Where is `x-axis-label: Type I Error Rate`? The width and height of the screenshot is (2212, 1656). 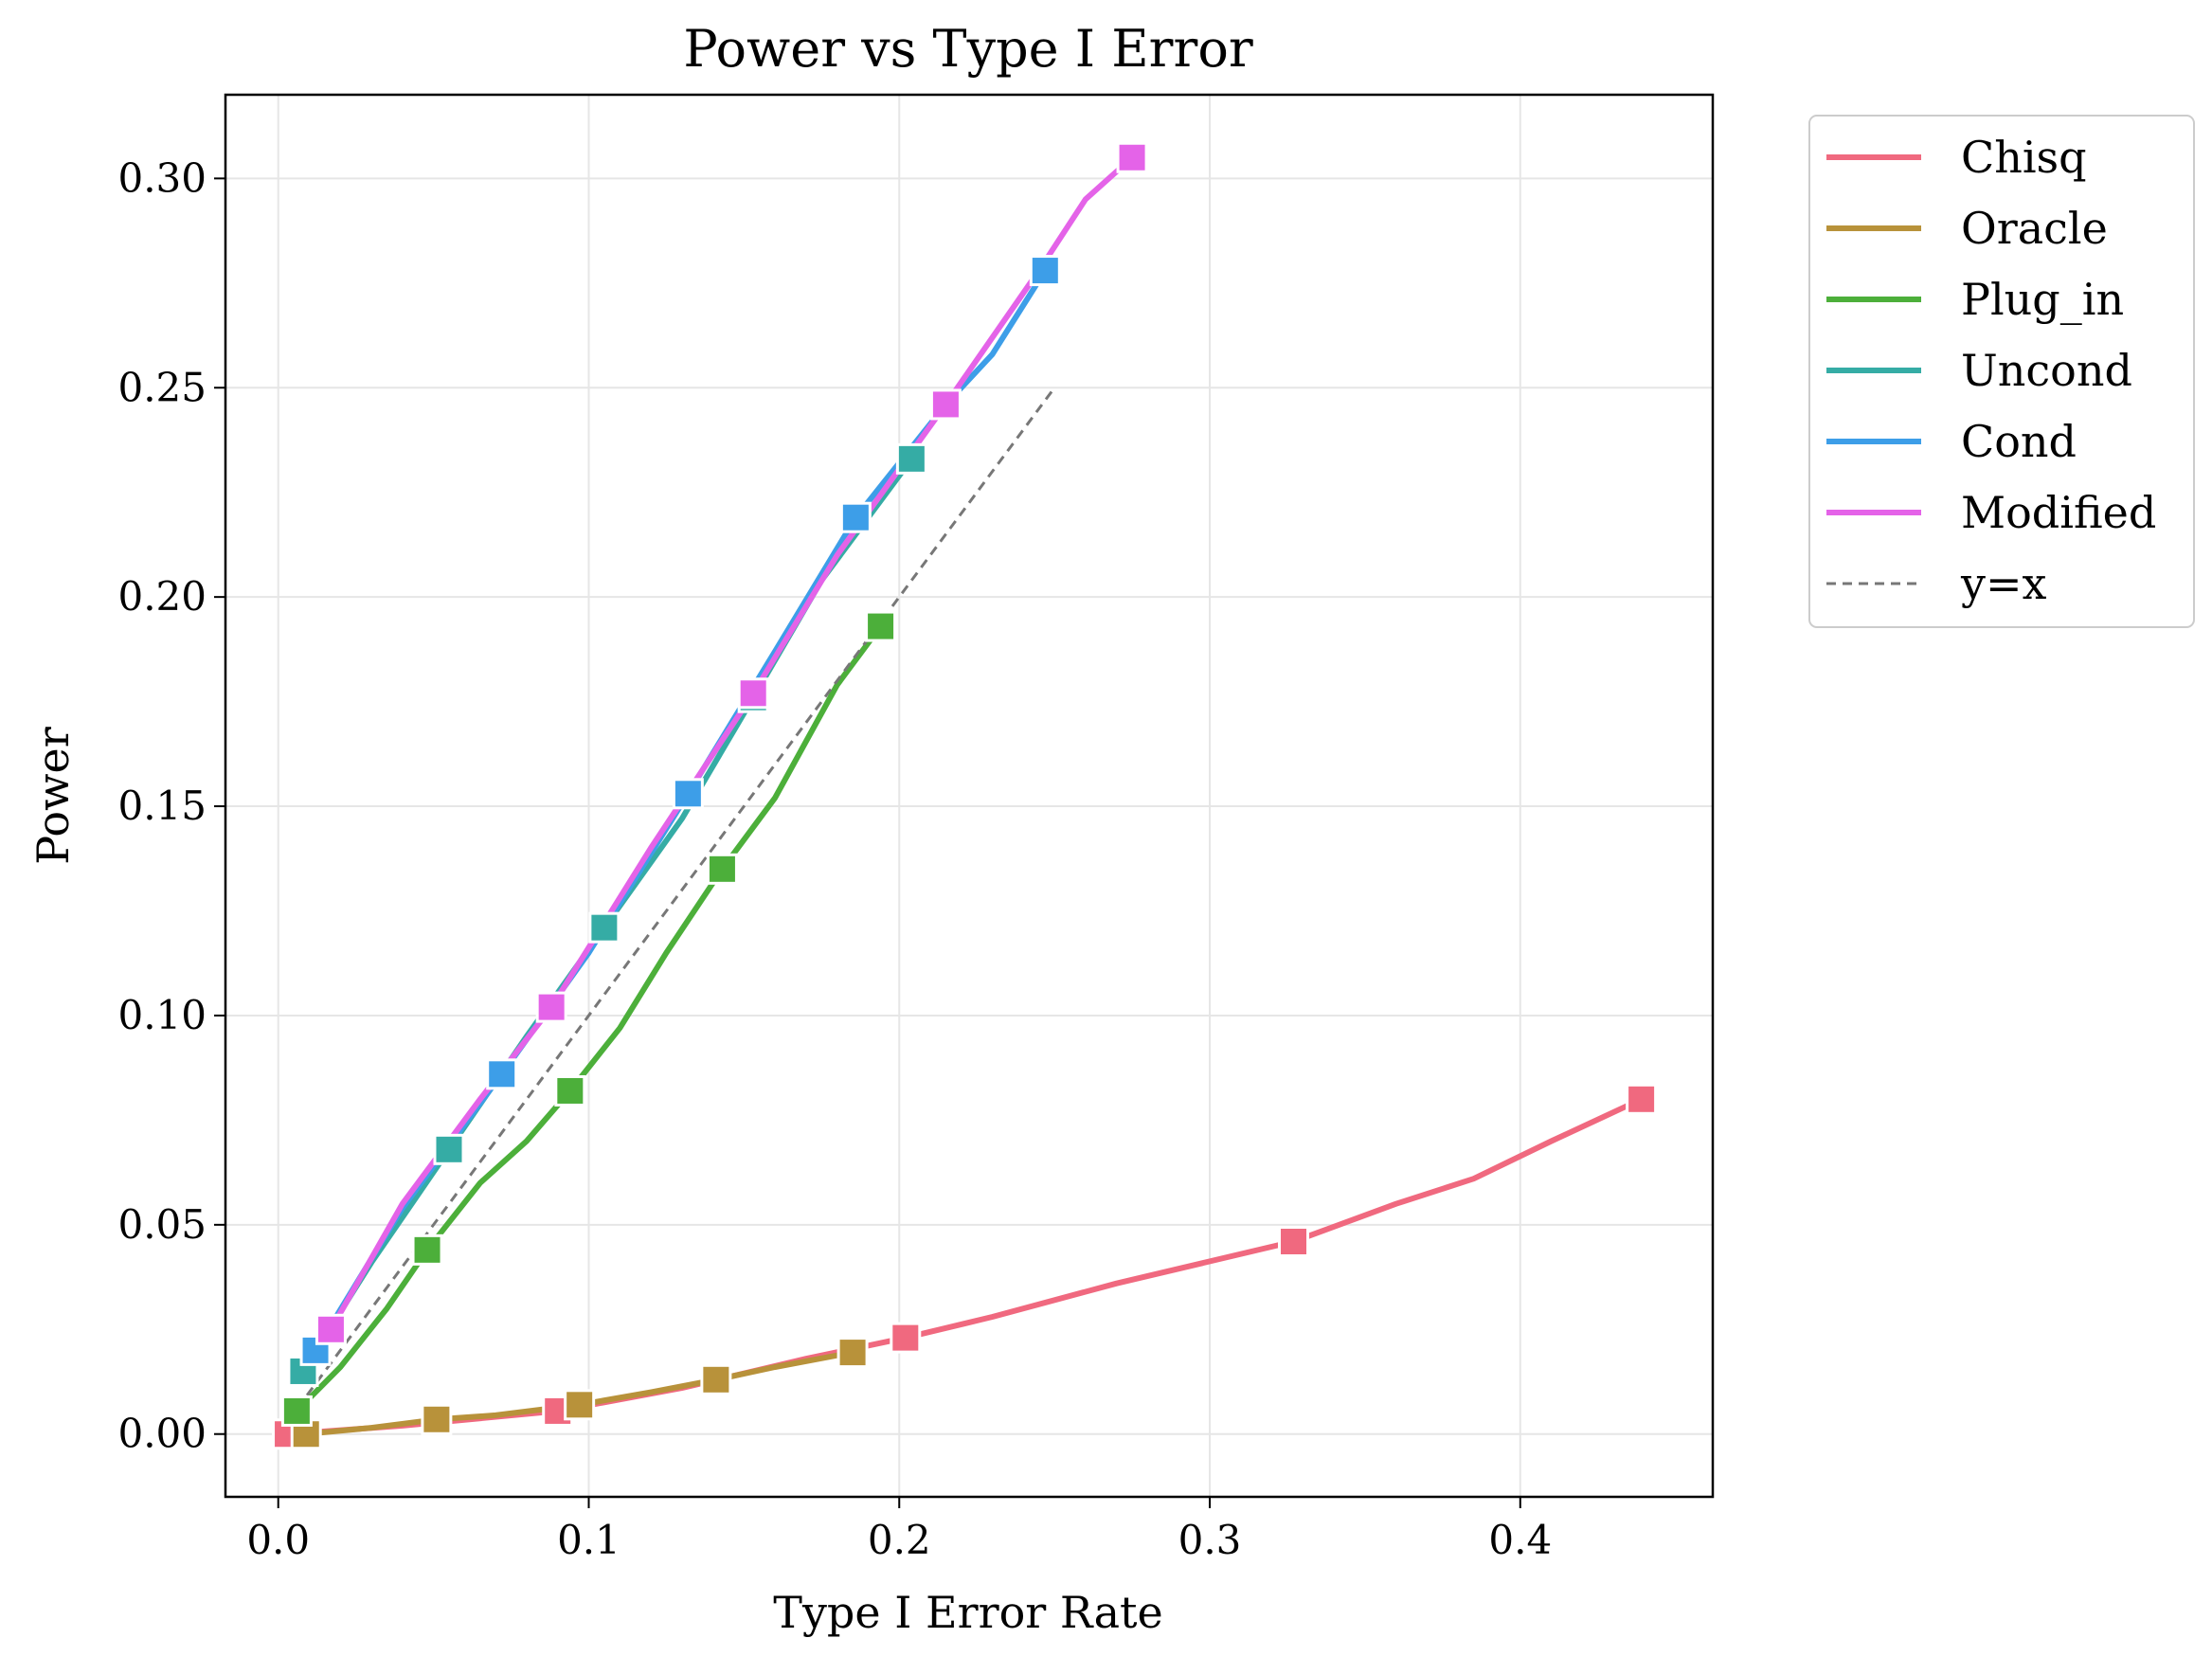
x-axis-label: Type I Error Rate is located at coordinates (968, 1612).